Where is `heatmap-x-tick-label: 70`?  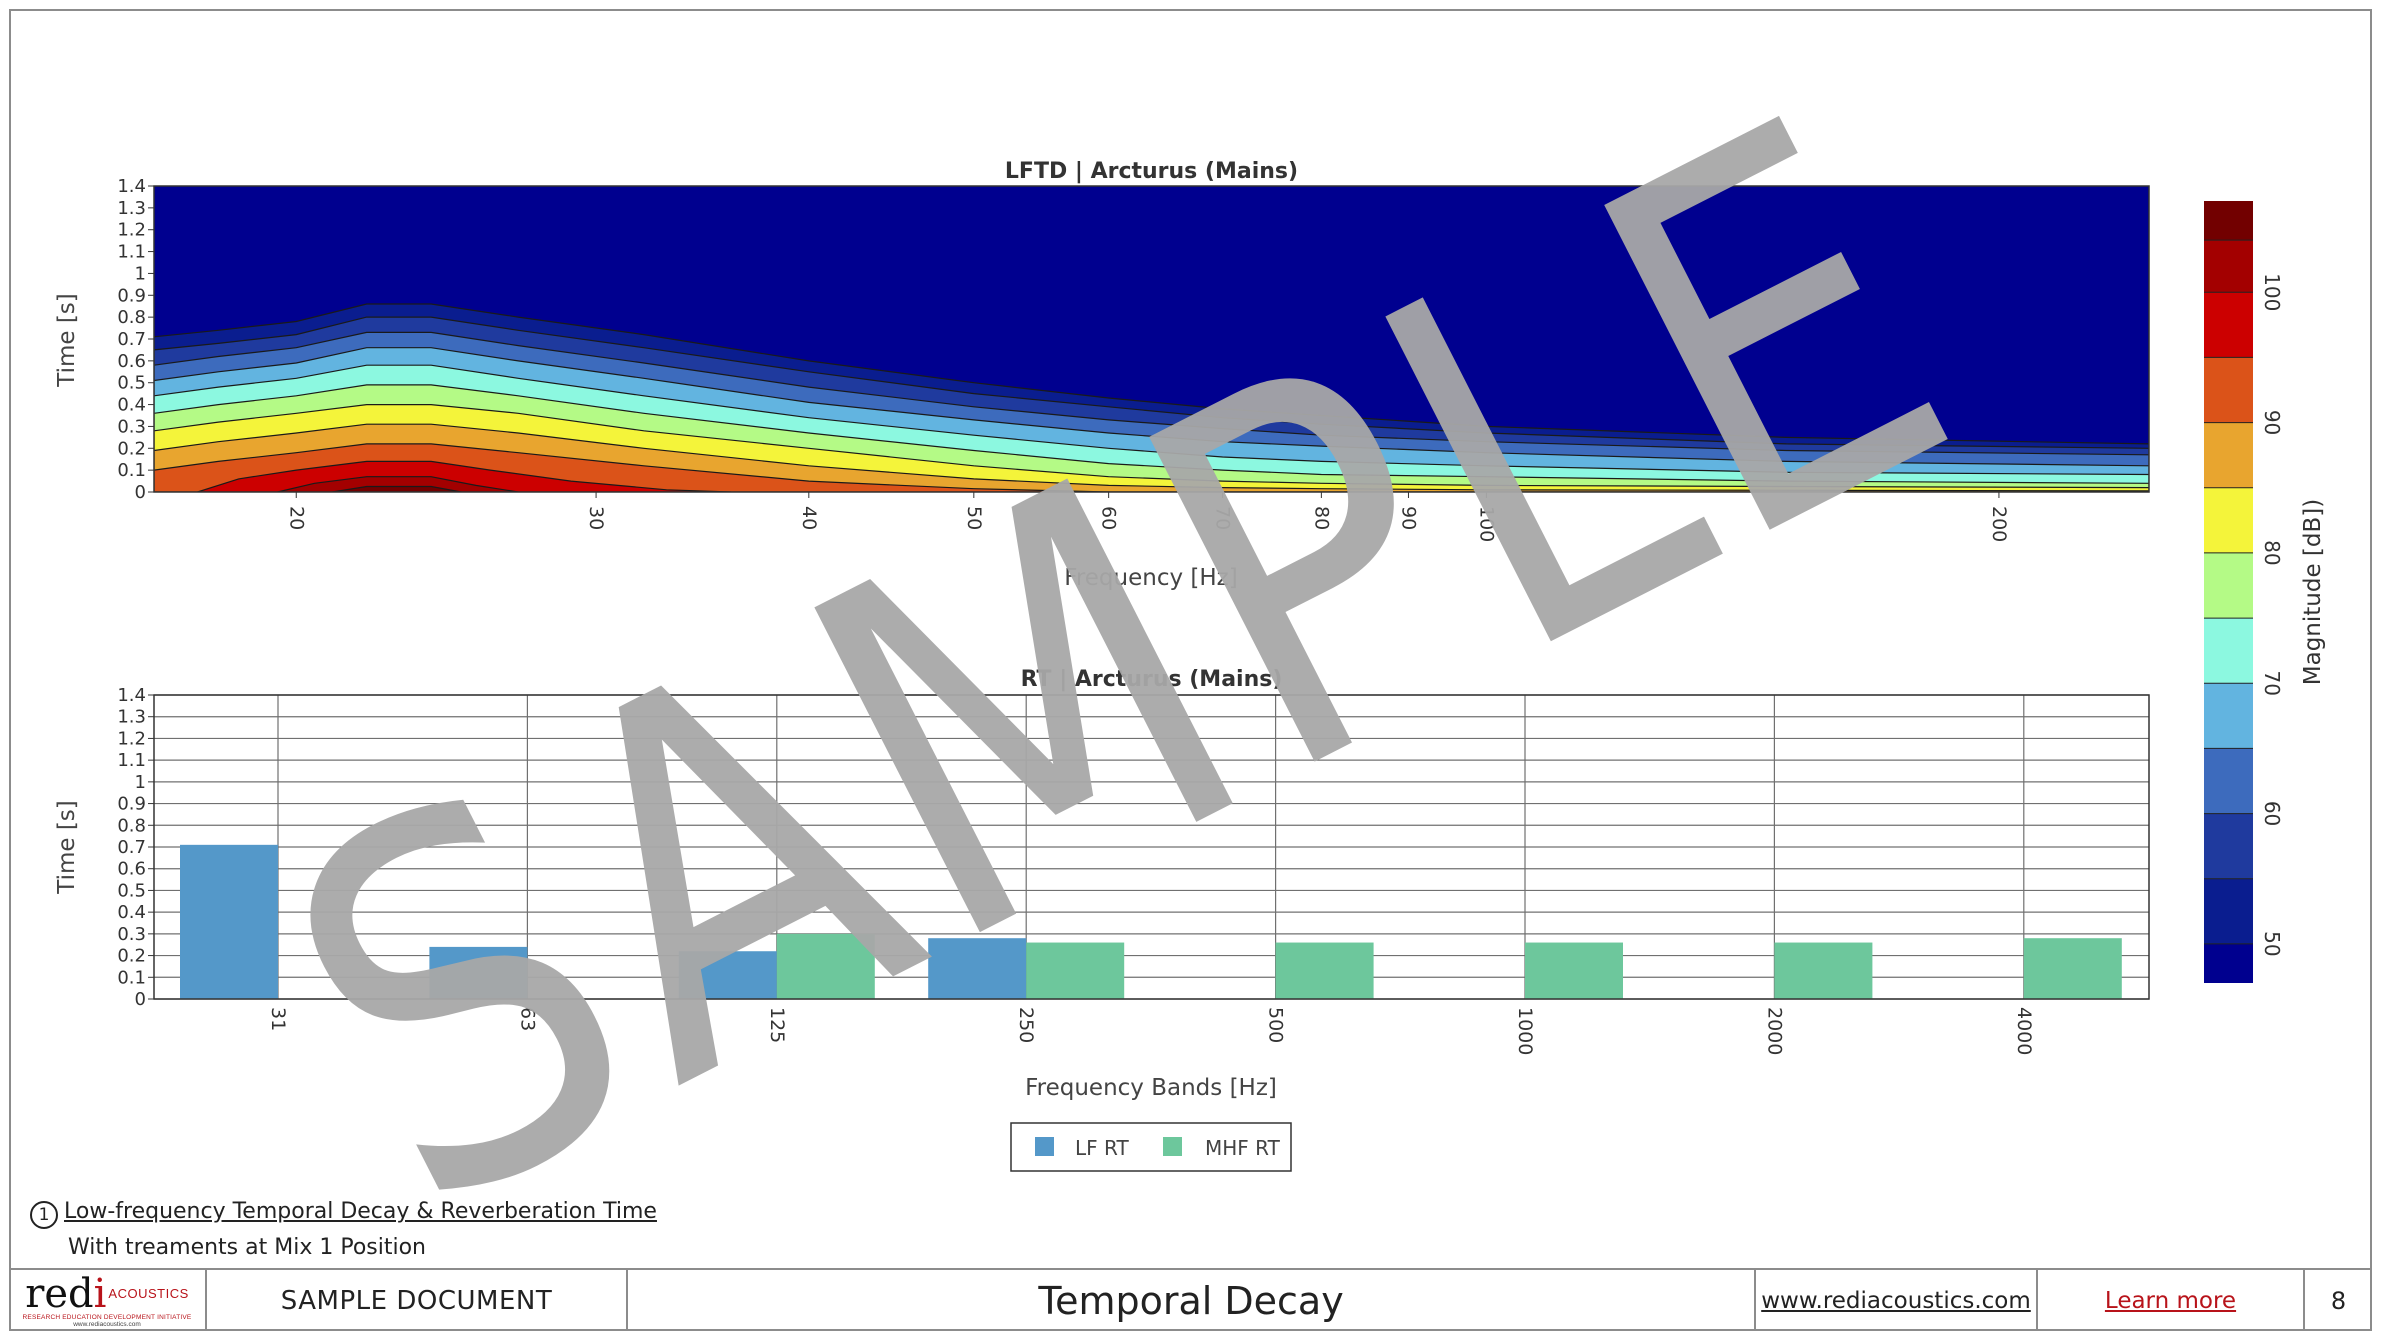
heatmap-x-tick-label: 70 is located at coordinates (1223, 518).